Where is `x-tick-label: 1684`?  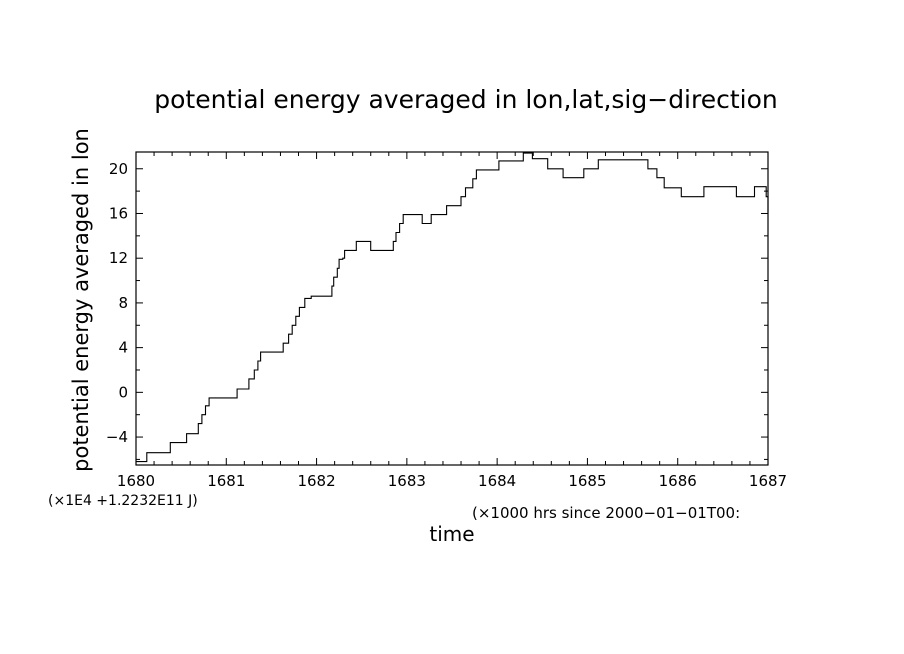 x-tick-label: 1684 is located at coordinates (497, 481).